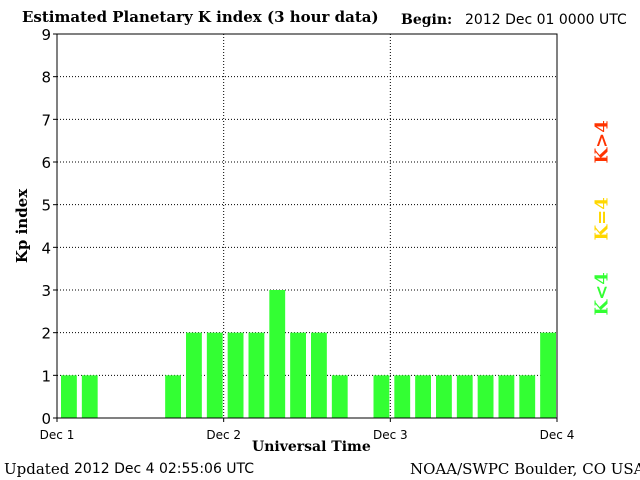 The width and height of the screenshot is (640, 480). I want to click on x-tick-label: Dec 3, so click(390, 435).